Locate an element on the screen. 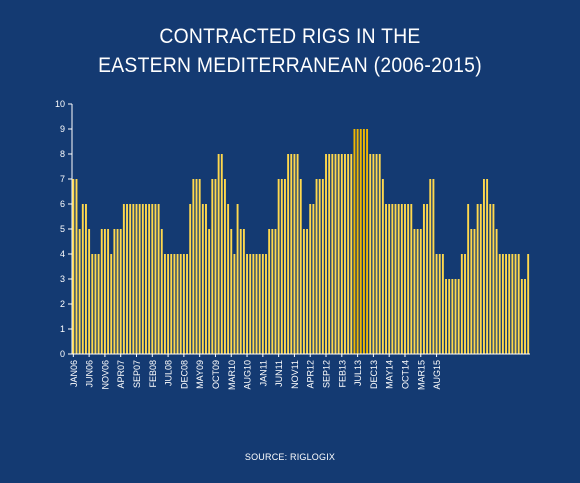  y-tick-label: 10 is located at coordinates (60, 104).